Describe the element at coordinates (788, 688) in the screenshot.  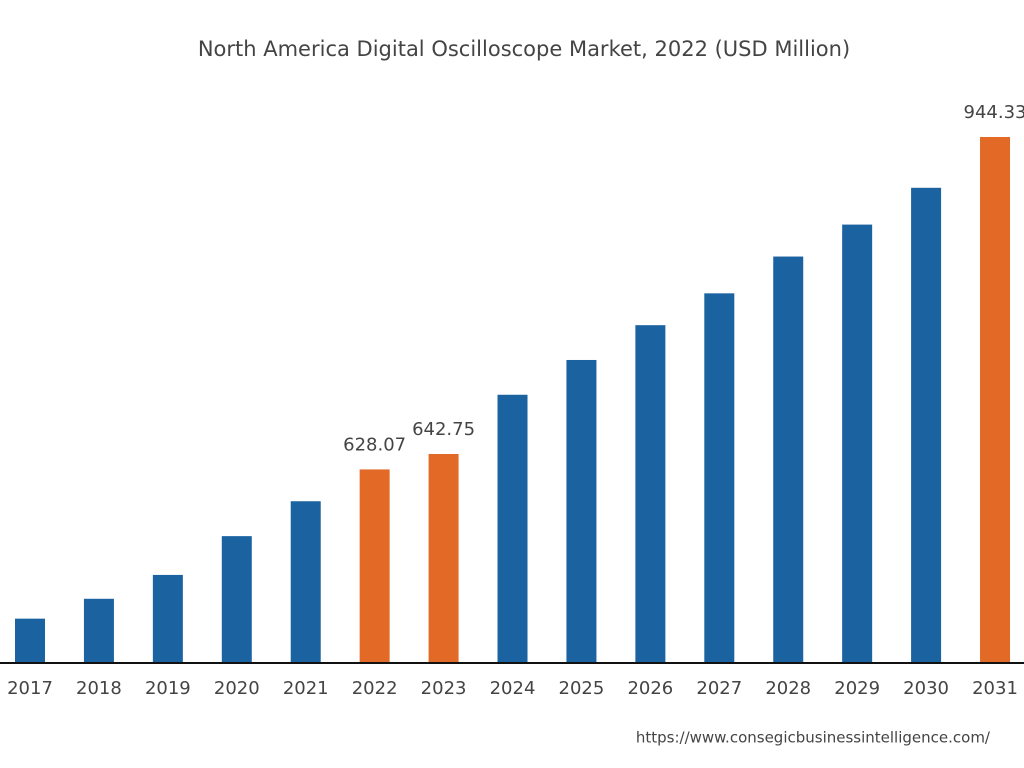
I see `x-tick-label: 2028` at that location.